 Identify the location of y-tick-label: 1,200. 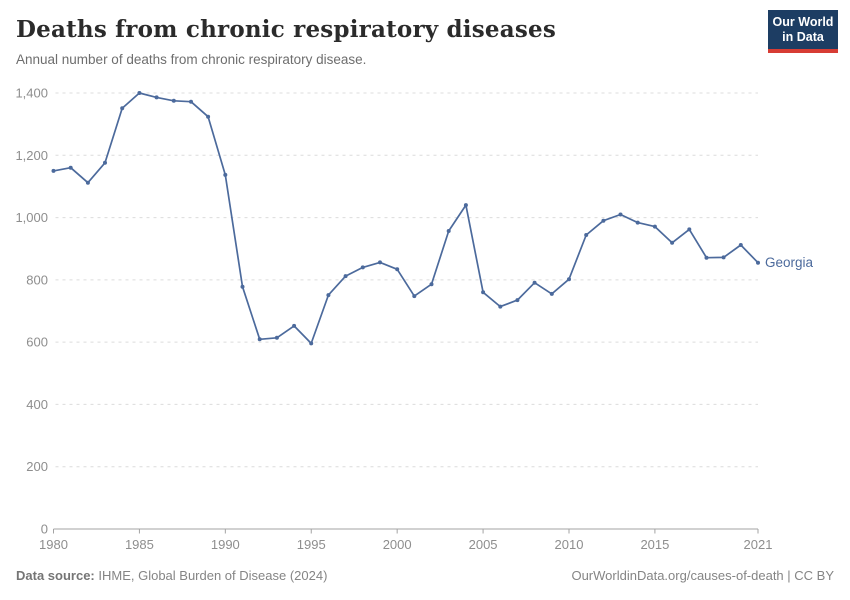
(31, 155).